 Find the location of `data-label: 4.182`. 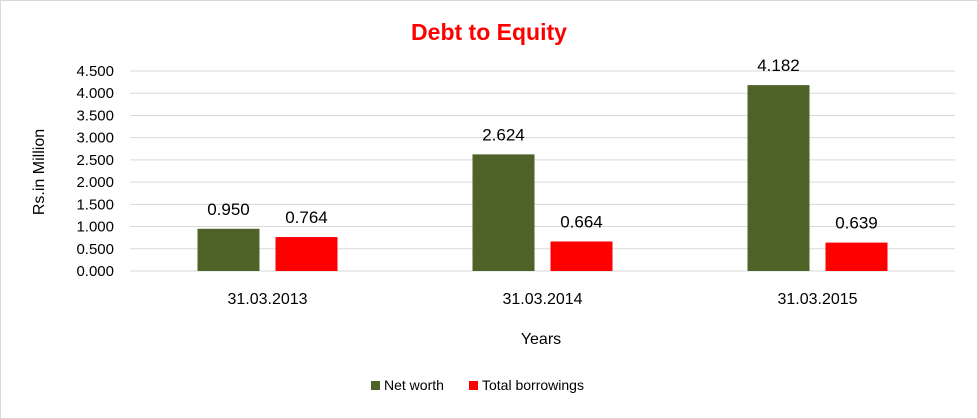

data-label: 4.182 is located at coordinates (778, 65).